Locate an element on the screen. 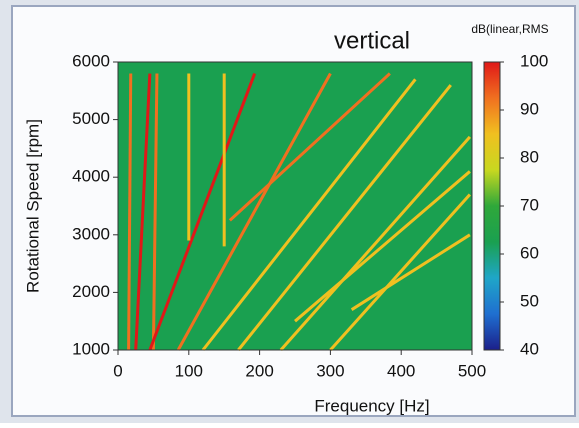 This screenshot has width=579, height=428. y-tick-label: 2000 is located at coordinates (91, 291).